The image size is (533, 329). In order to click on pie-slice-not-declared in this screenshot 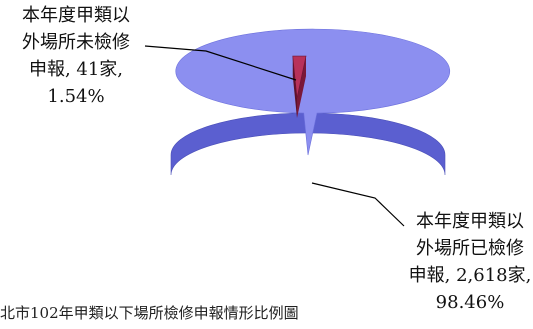, I will do `click(299, 77)`.